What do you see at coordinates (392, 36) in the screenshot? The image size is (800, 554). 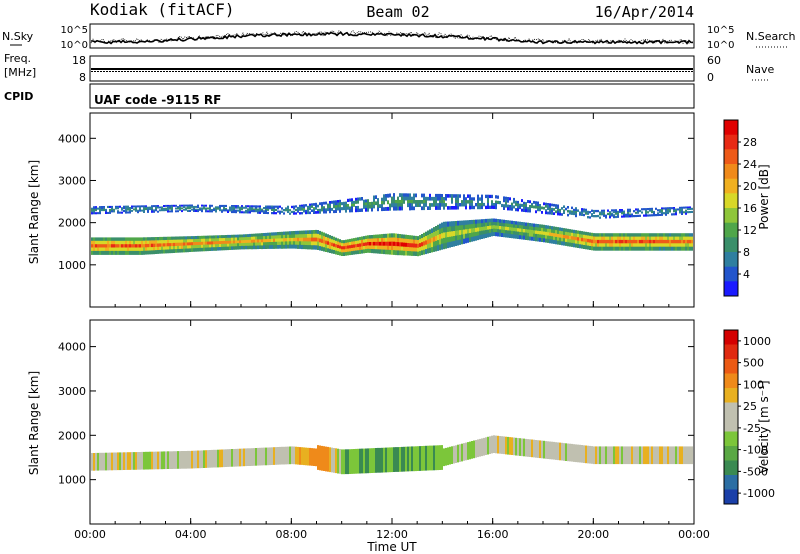 I see `noise-panel-frame` at bounding box center [392, 36].